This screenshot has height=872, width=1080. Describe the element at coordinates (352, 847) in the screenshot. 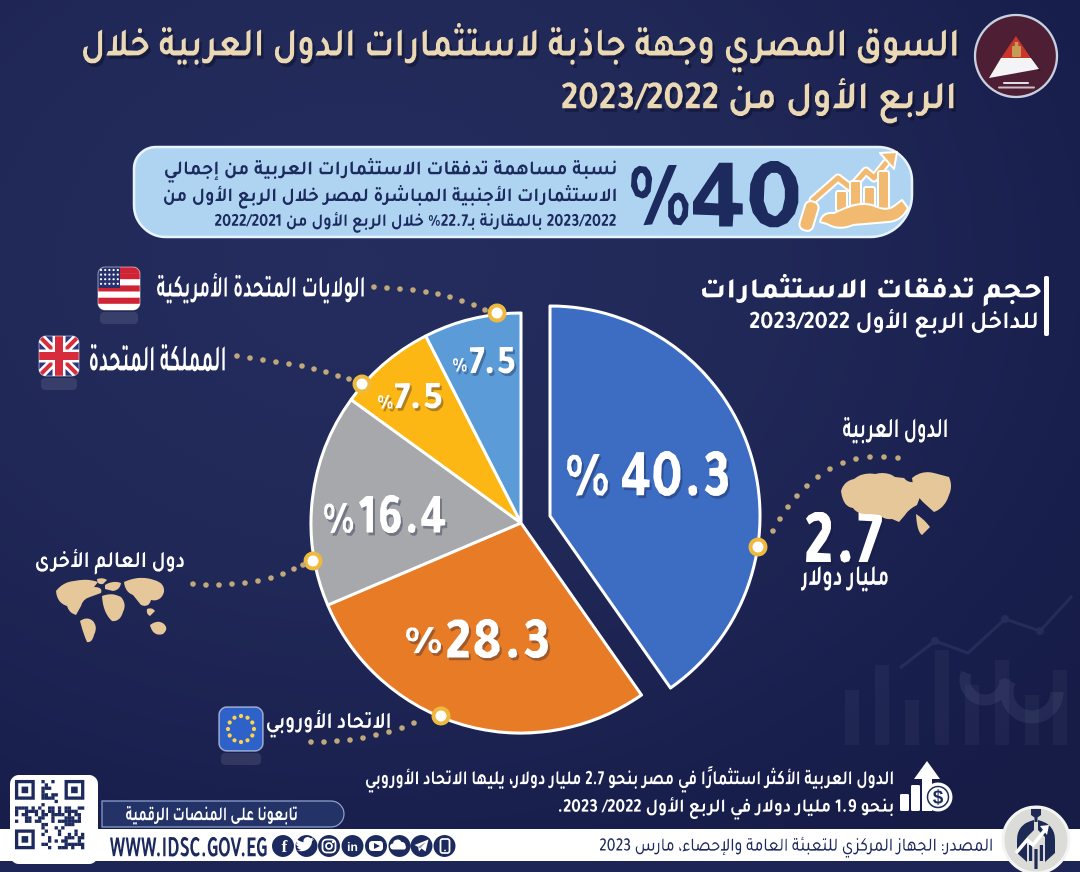

I see `svg-text: in` at that location.